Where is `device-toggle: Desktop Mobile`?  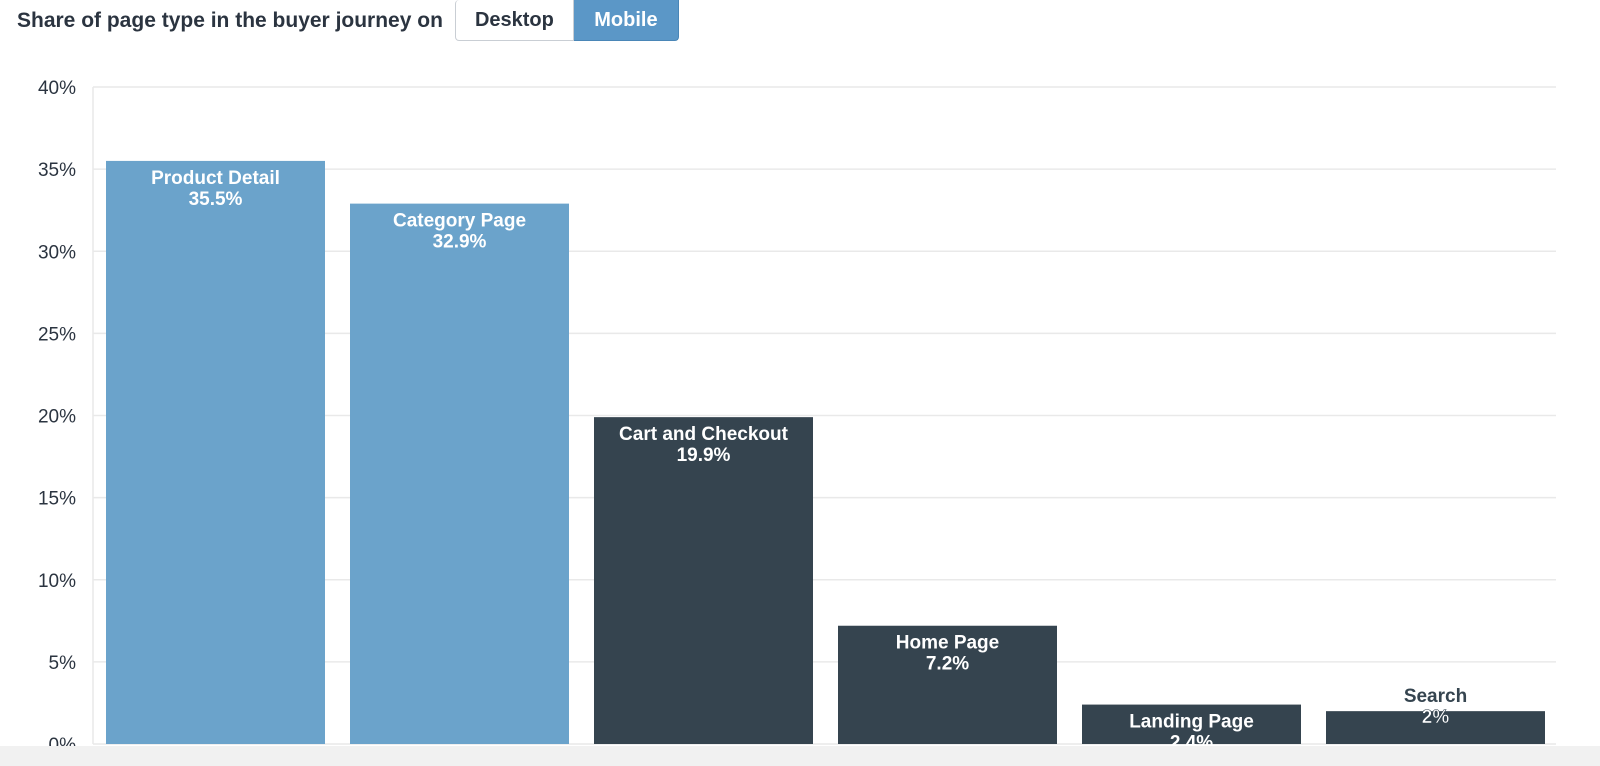 device-toggle: Desktop Mobile is located at coordinates (566, 20).